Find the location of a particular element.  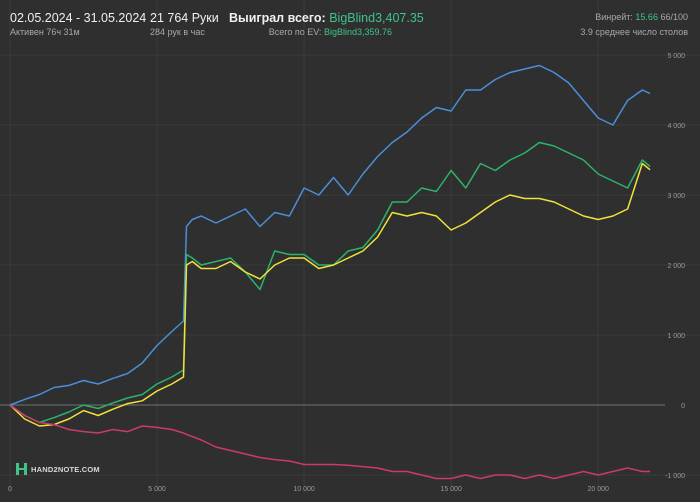

x-tick-label: 20 000 is located at coordinates (598, 489).